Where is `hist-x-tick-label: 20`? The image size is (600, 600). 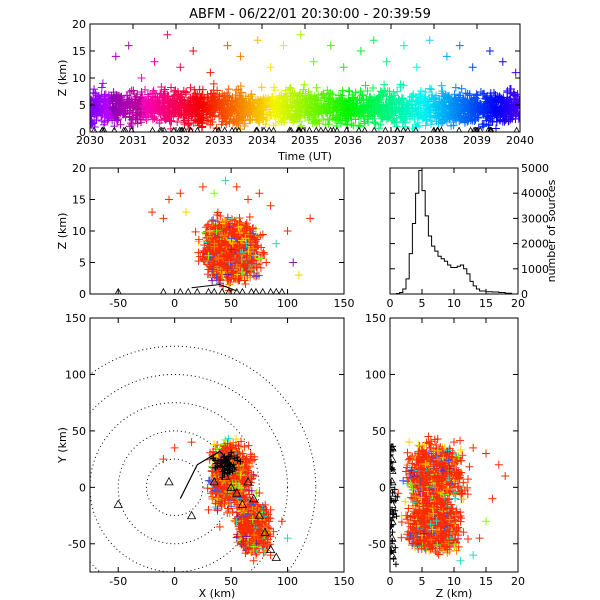 hist-x-tick-label: 20 is located at coordinates (518, 303).